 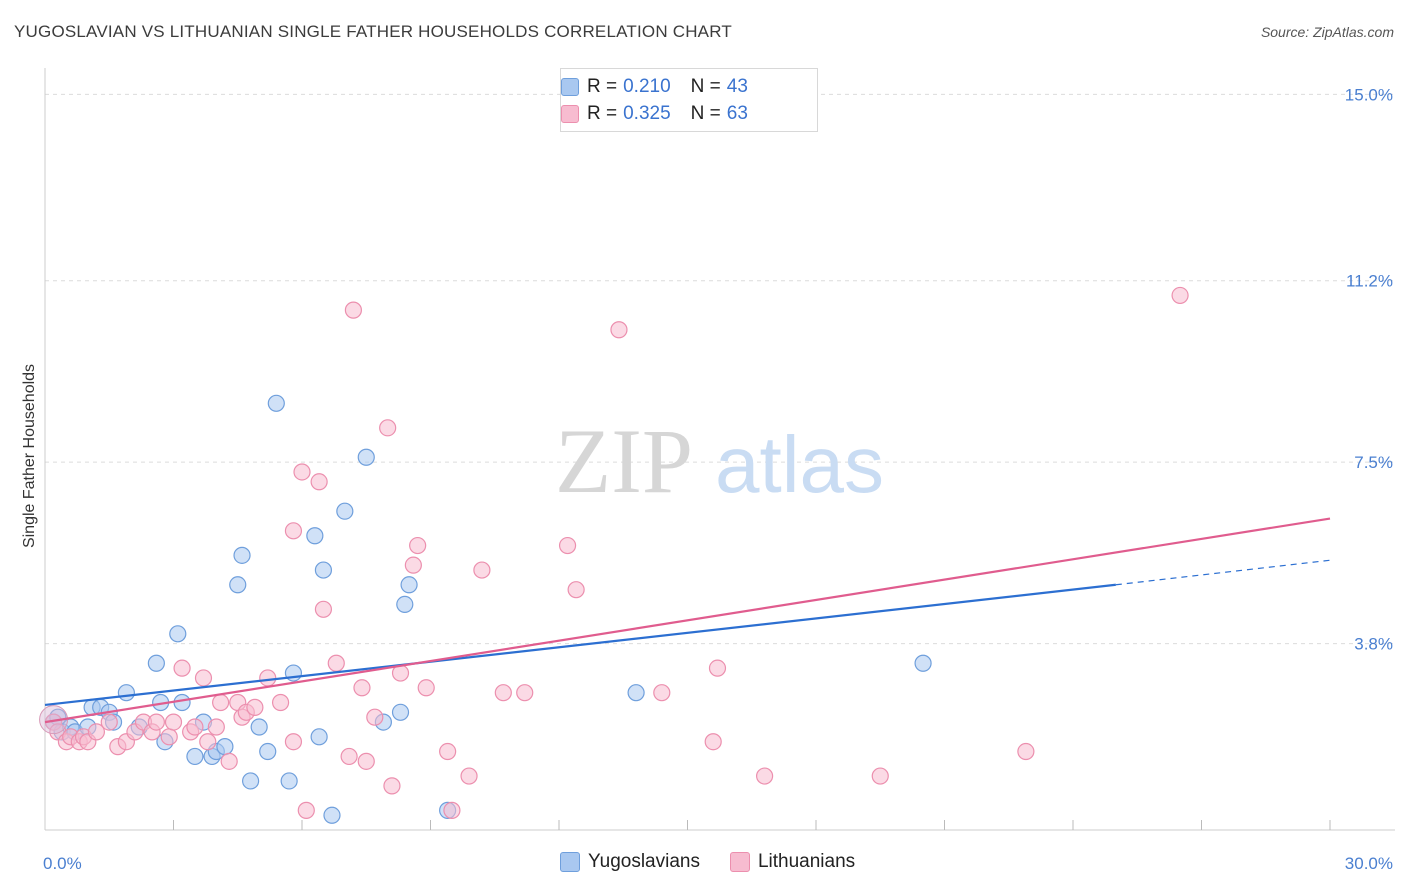 What do you see at coordinates (737, 86) in the screenshot?
I see `n-value: 43` at bounding box center [737, 86].